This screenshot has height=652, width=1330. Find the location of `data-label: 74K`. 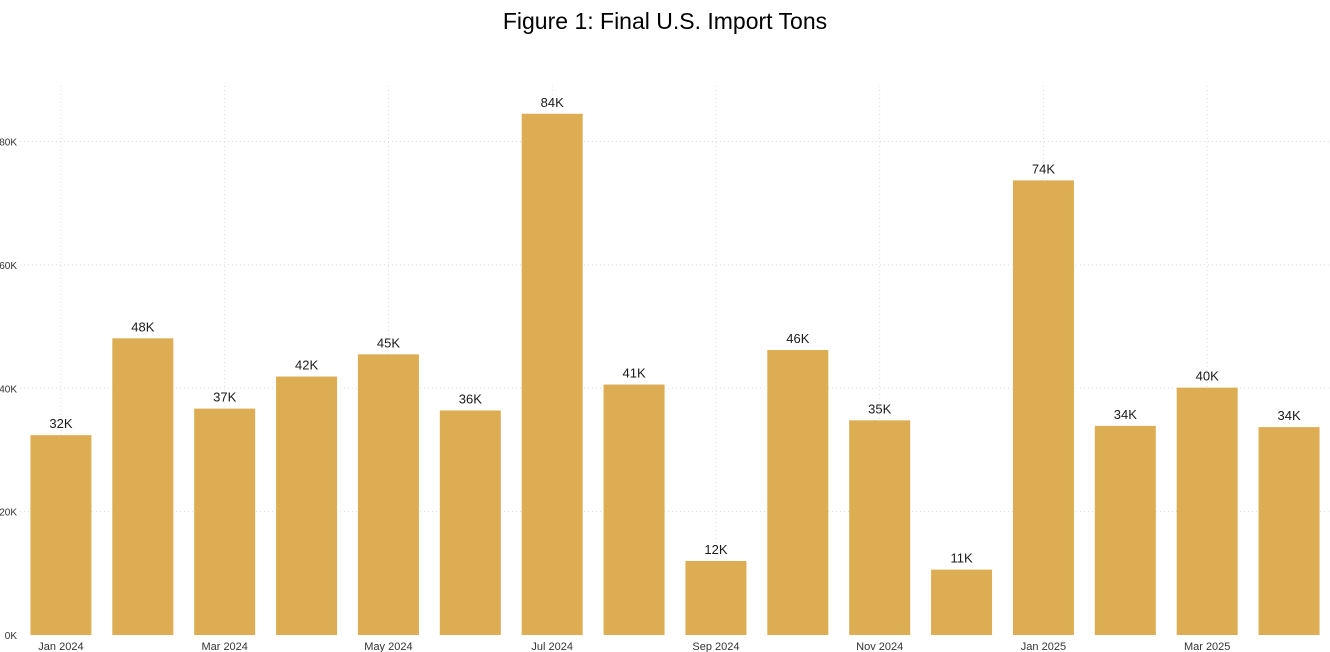

data-label: 74K is located at coordinates (1043, 168).